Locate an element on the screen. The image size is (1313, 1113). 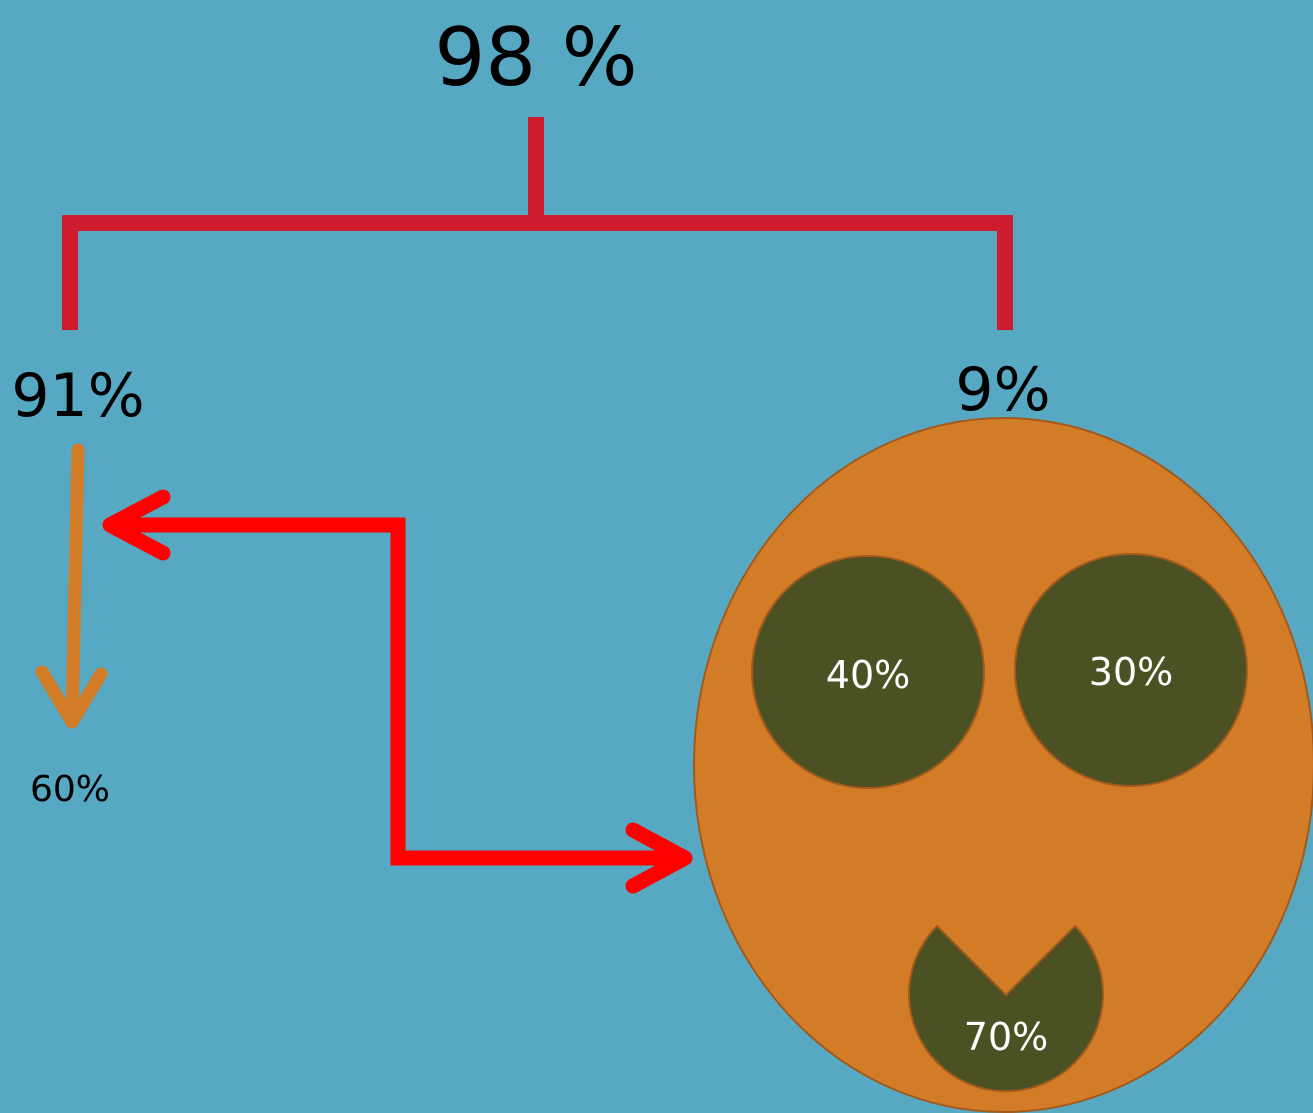
inner-circle-left is located at coordinates (868, 672).